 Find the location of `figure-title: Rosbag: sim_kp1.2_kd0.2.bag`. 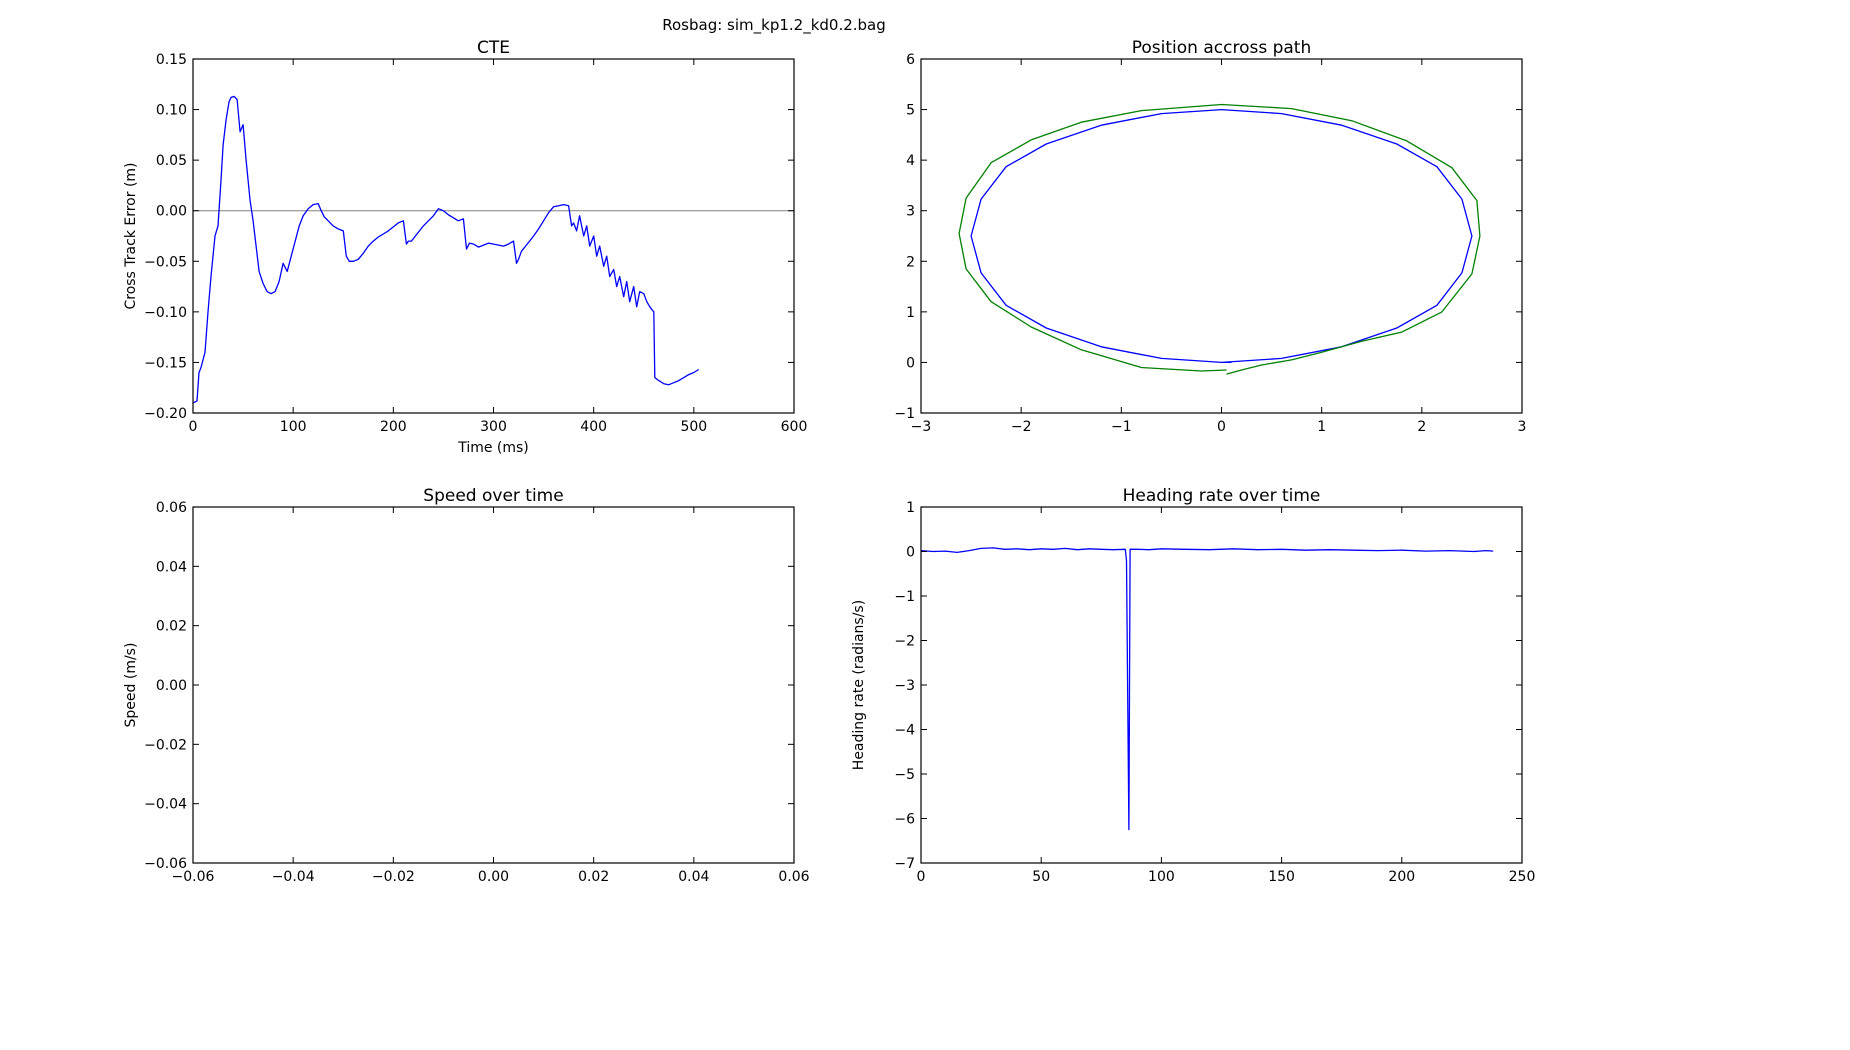

figure-title: Rosbag: sim_kp1.2_kd0.2.bag is located at coordinates (774, 25).